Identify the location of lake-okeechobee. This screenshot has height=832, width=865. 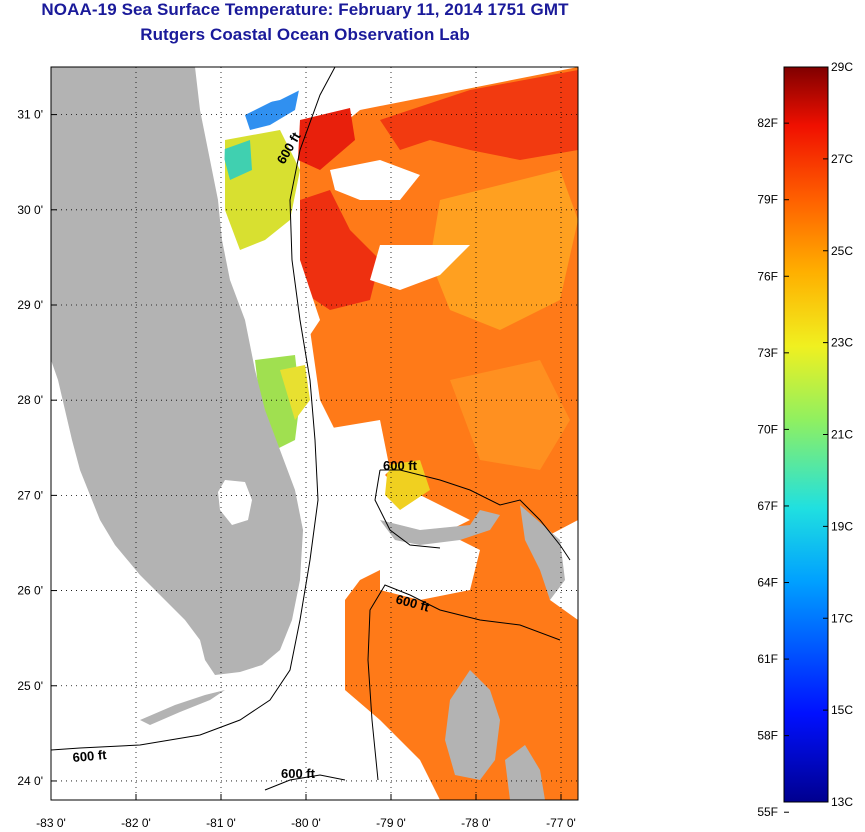
(235, 502).